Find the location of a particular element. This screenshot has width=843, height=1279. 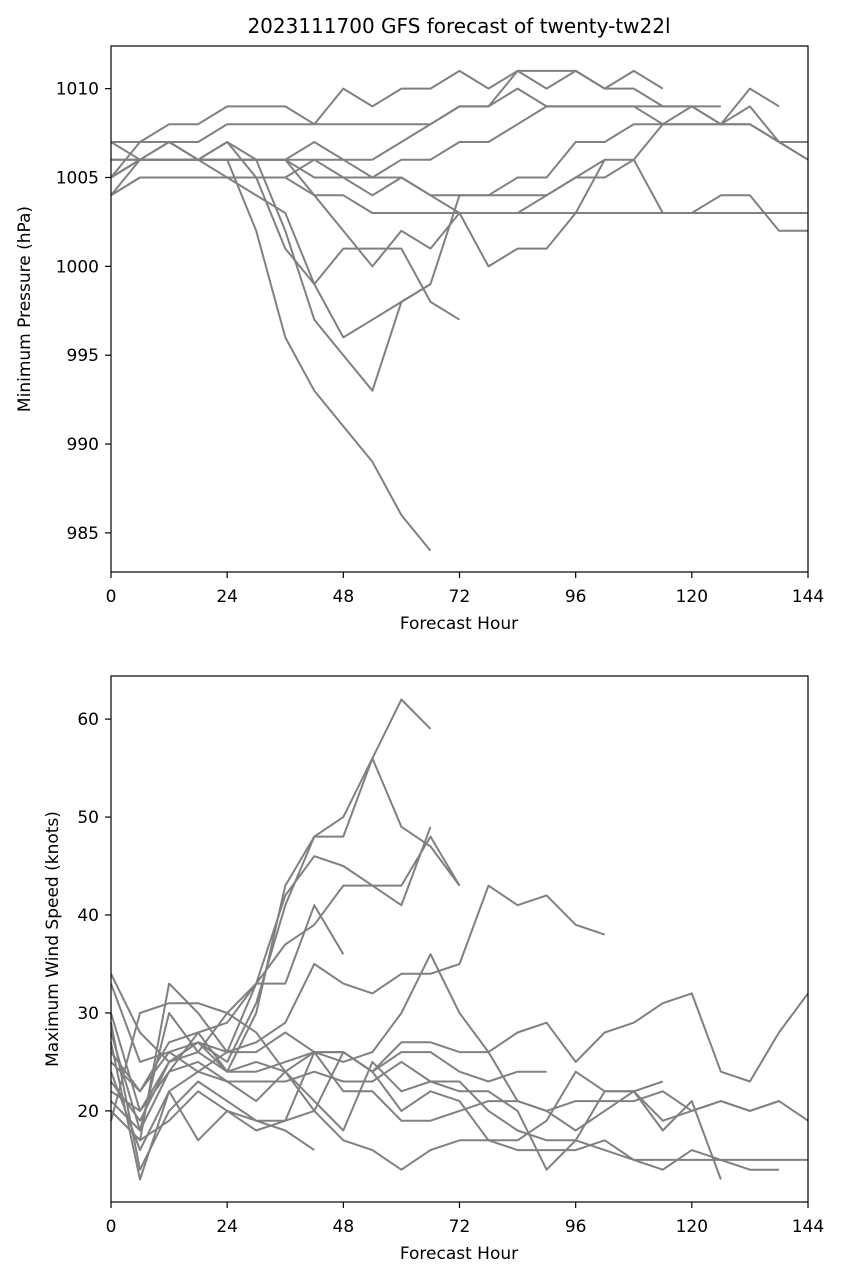

pressure-x-tick-label: 144 is located at coordinates (808, 597).